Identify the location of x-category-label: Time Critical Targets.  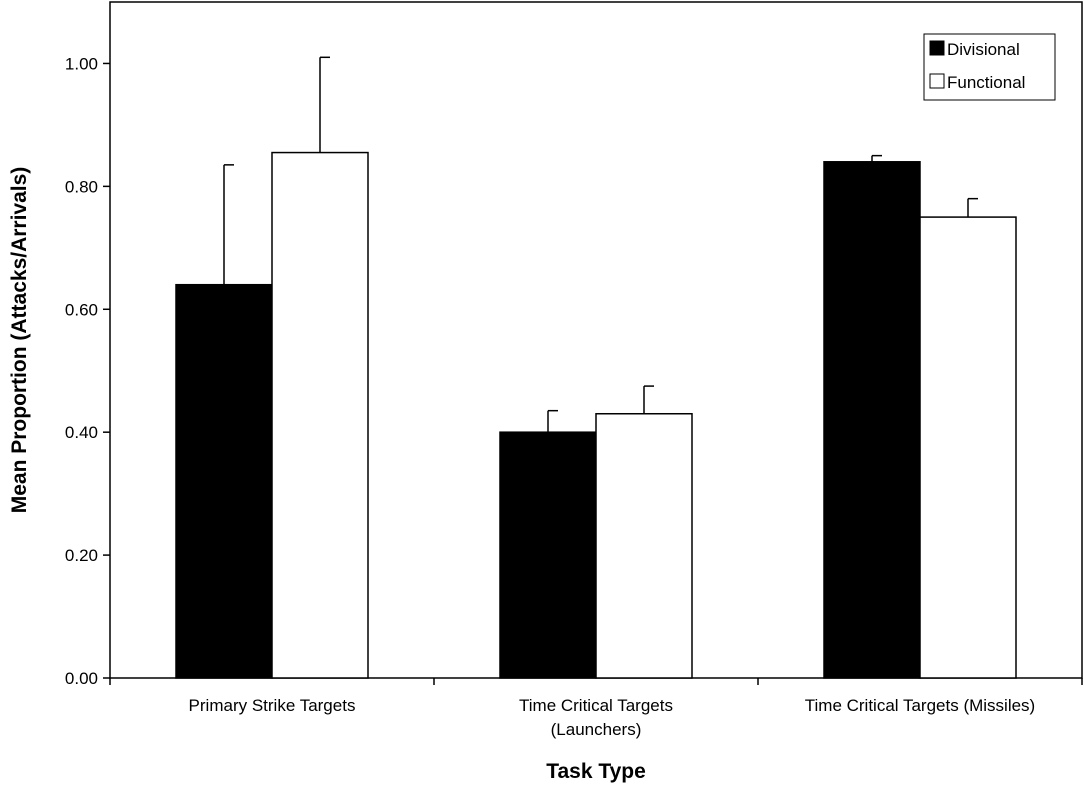
(596, 705).